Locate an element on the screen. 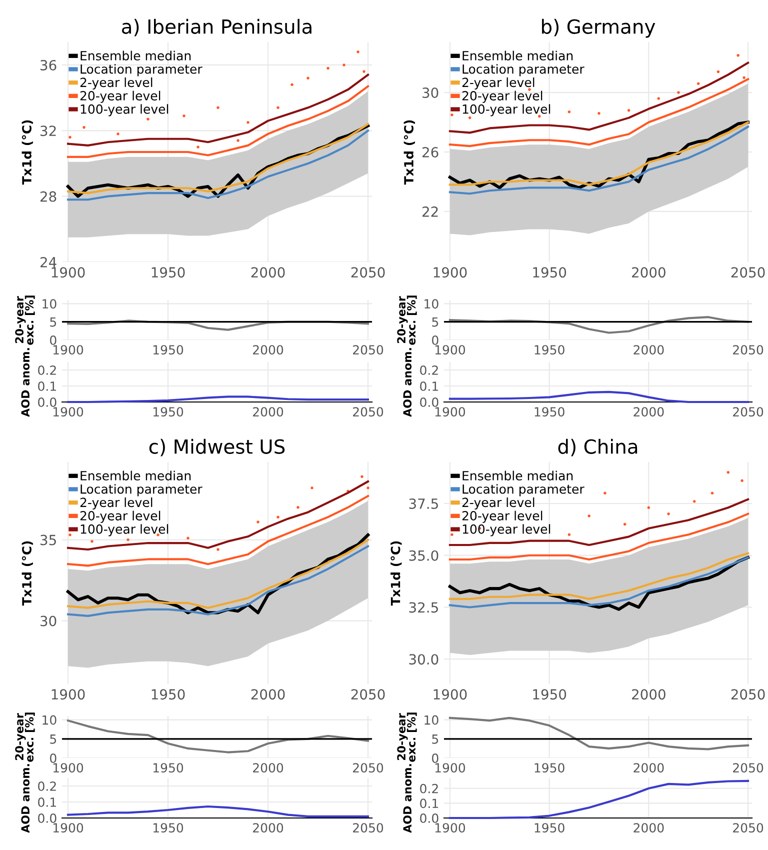 The image size is (768, 850). y-tick-label: 22 is located at coordinates (430, 211).